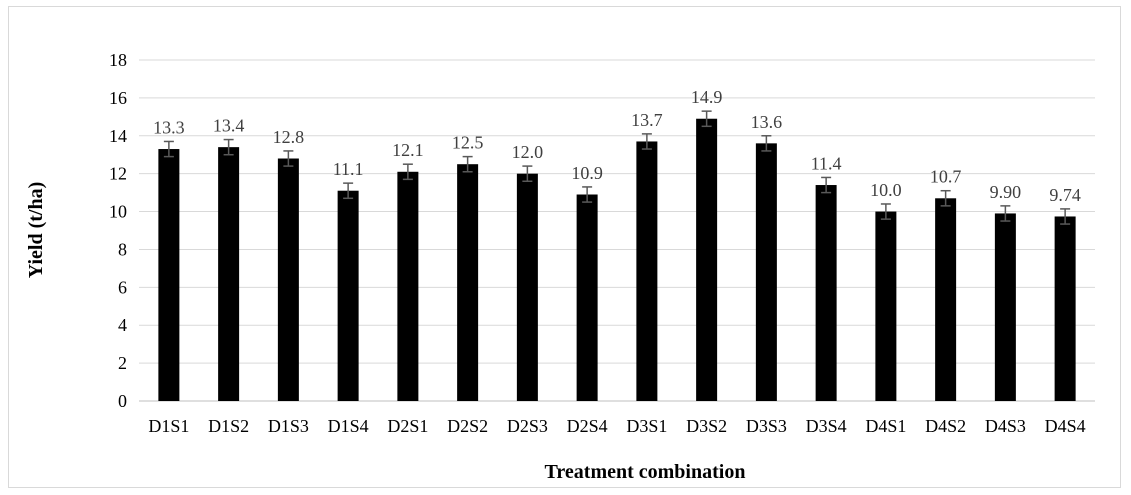  Describe the element at coordinates (885, 426) in the screenshot. I see `x-tick-label: D4S1` at that location.